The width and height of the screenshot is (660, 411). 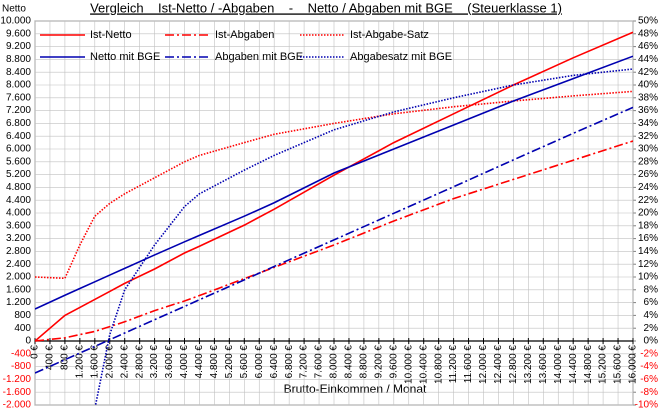 I want to click on x-tick-label: 13.200 €, so click(x=528, y=364).